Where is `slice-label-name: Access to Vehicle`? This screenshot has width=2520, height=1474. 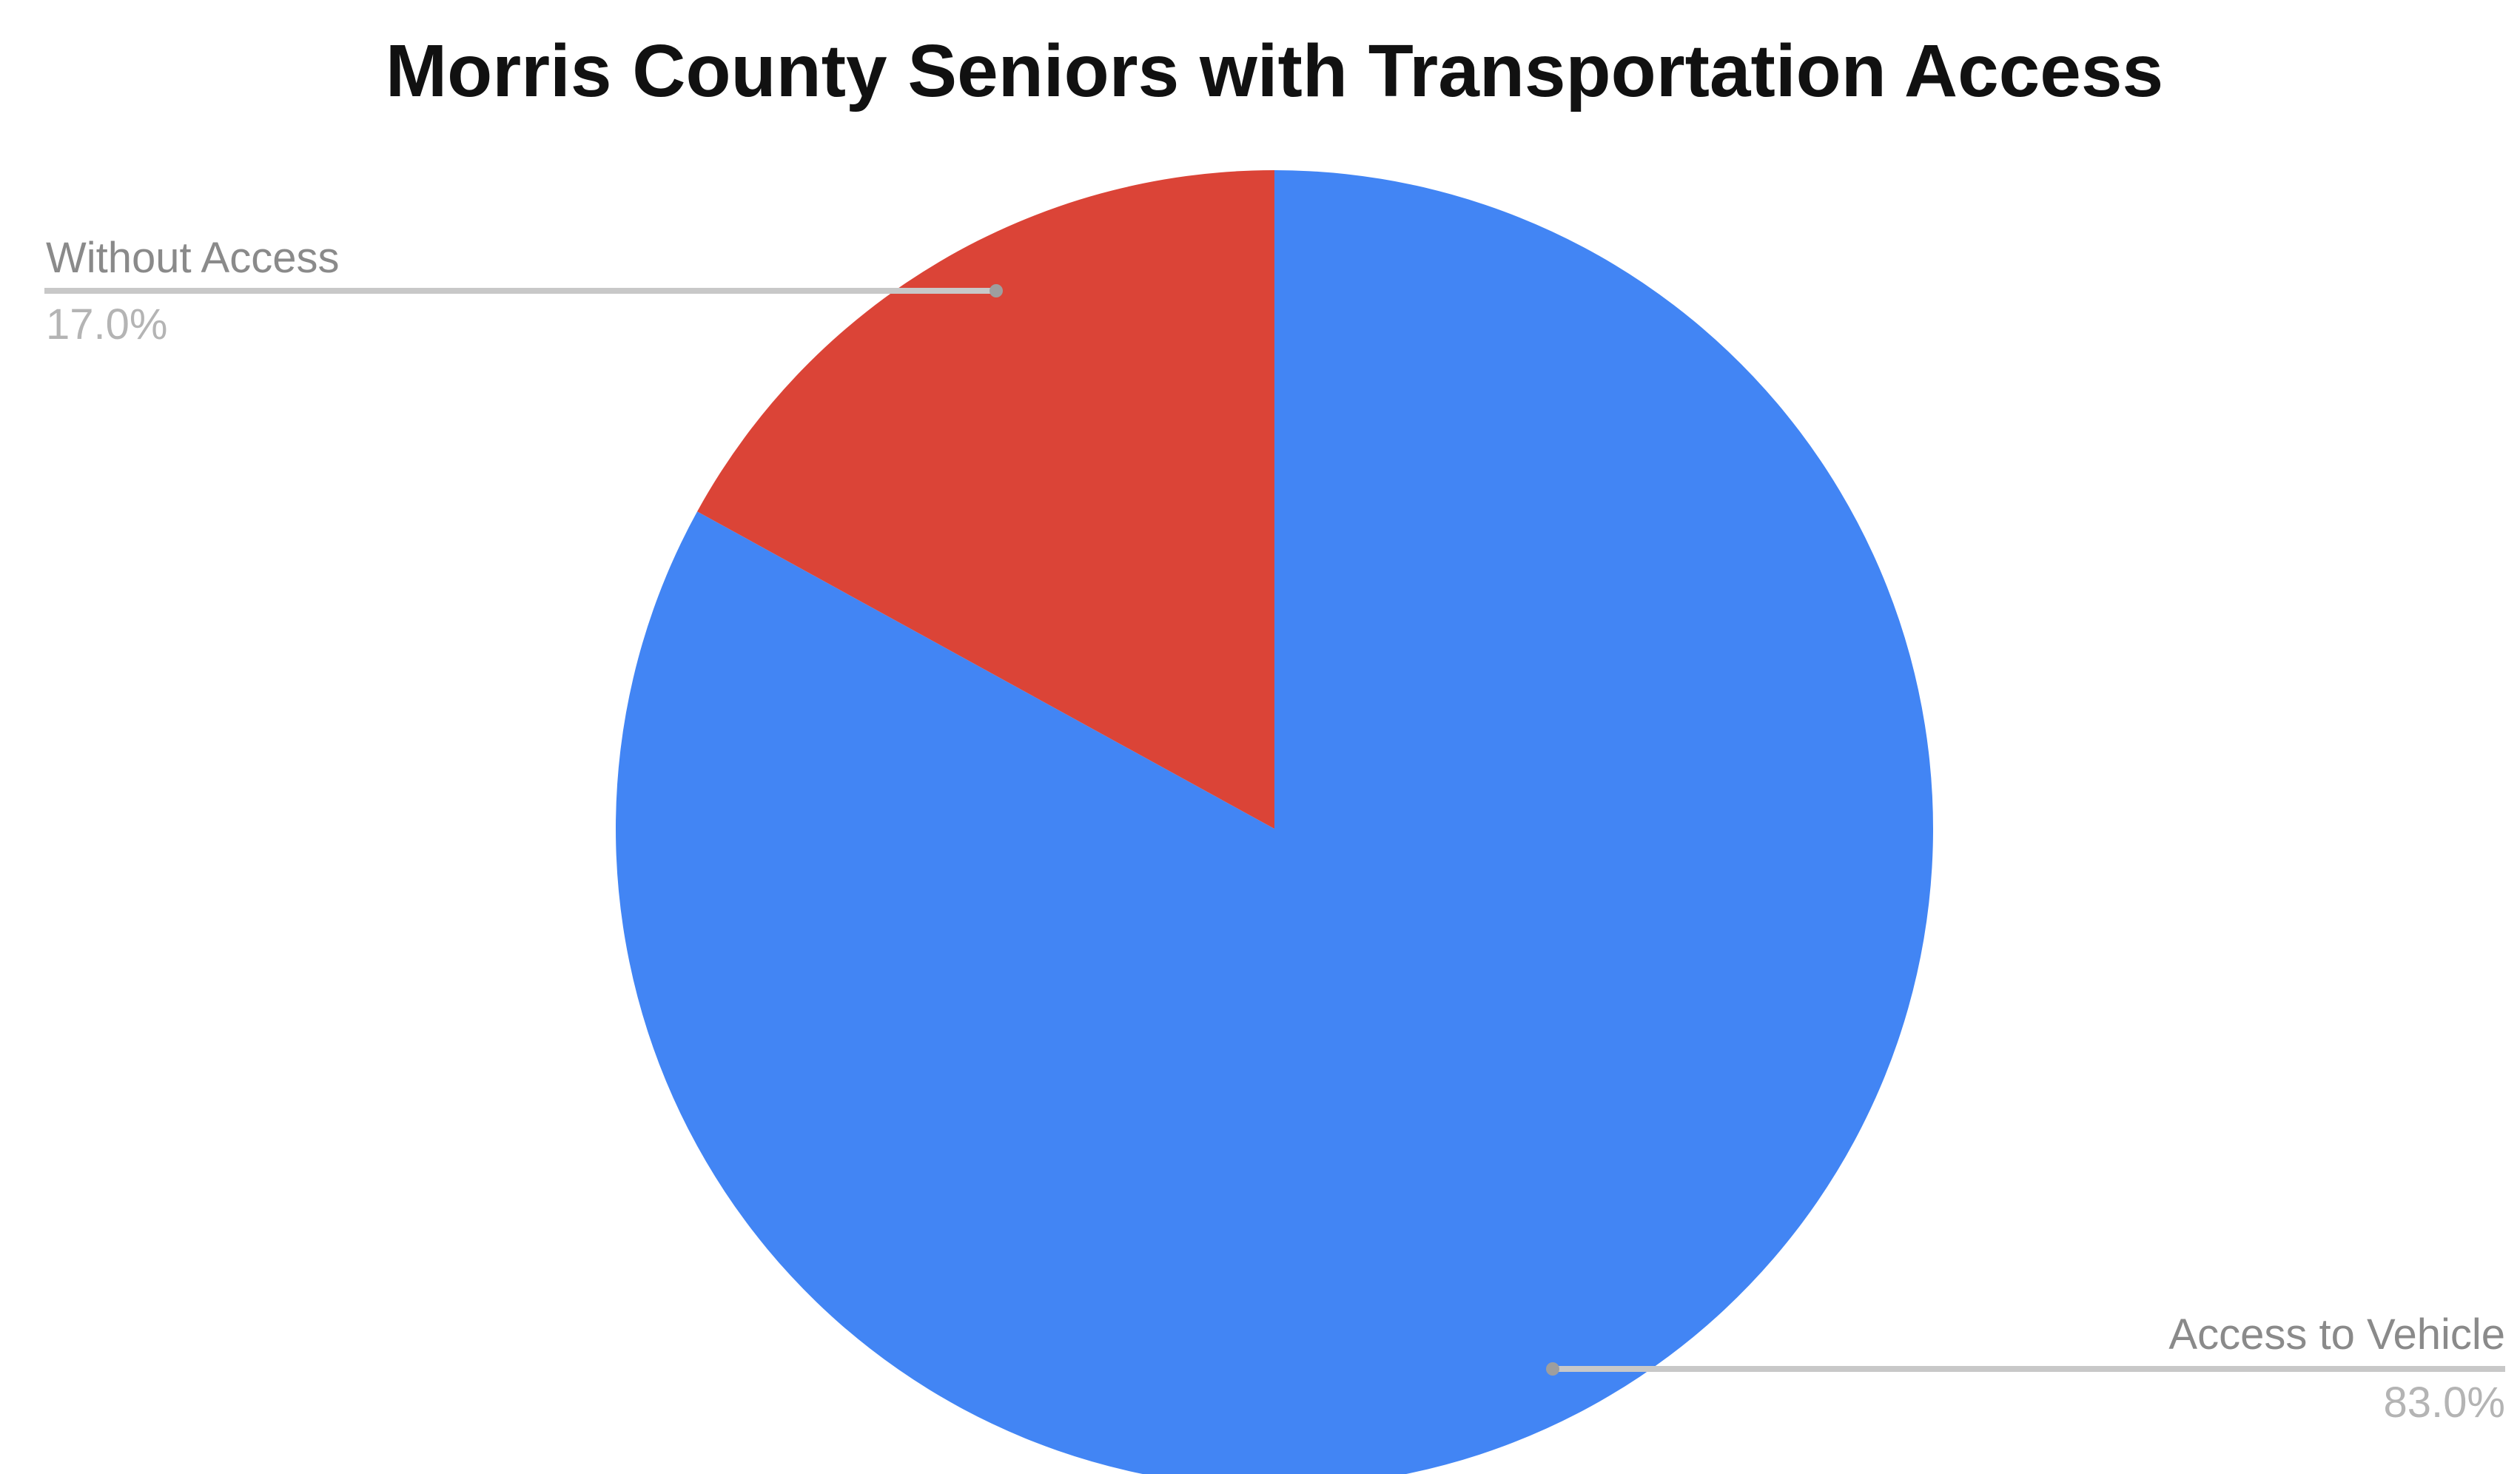
slice-label-name: Access to Vehicle is located at coordinates (2336, 1334).